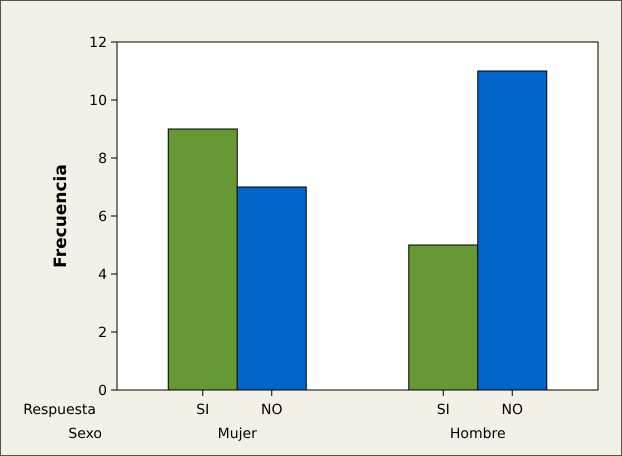  Describe the element at coordinates (103, 216) in the screenshot. I see `y-tick-label: 6` at that location.